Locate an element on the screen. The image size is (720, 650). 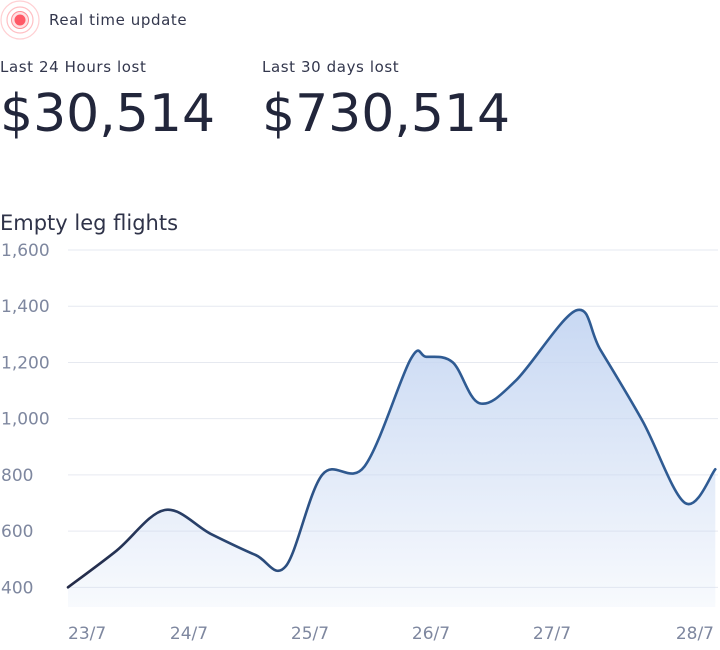
stat-value: $30,514 is located at coordinates (108, 114).